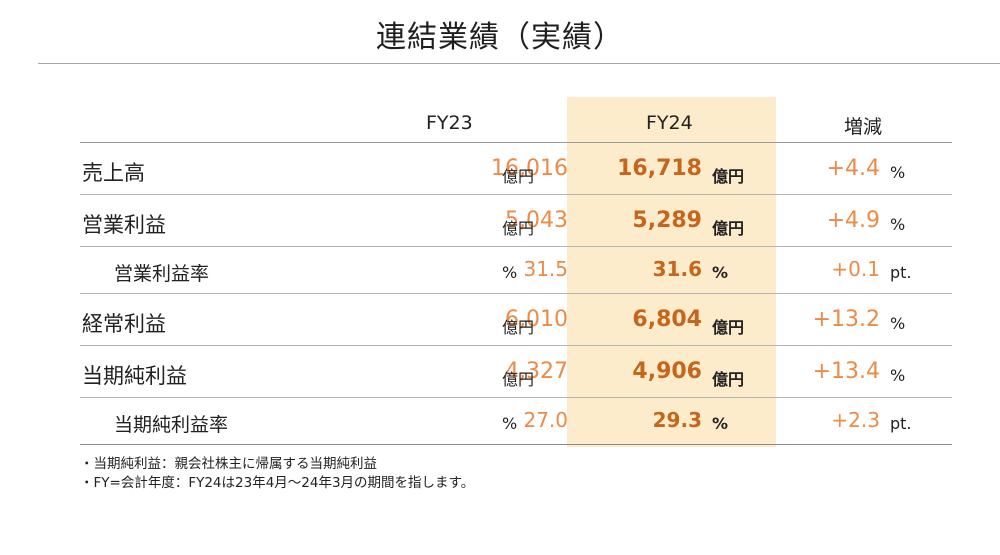 The height and width of the screenshot is (555, 1000). I want to click on change-value: +4.9, so click(853, 220).